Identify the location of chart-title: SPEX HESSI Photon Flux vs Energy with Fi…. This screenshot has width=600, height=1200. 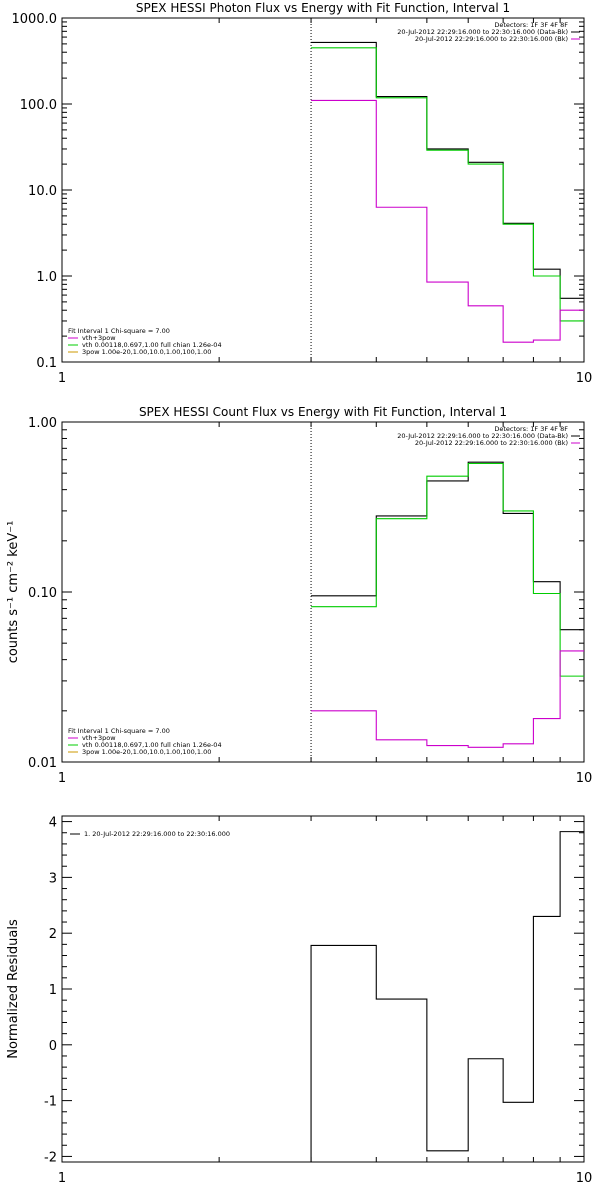
(323, 8).